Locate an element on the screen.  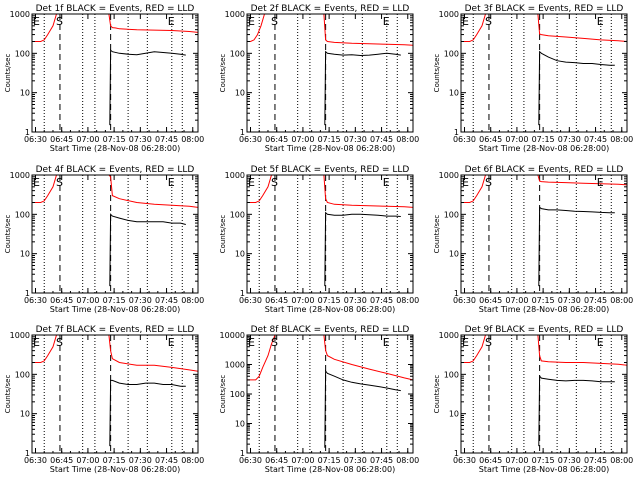
chart-title: Det 6f BLACK = Events, RED = LLD is located at coordinates (544, 170).